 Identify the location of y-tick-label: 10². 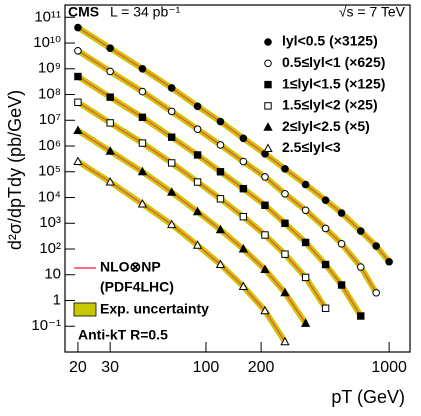
(50, 248).